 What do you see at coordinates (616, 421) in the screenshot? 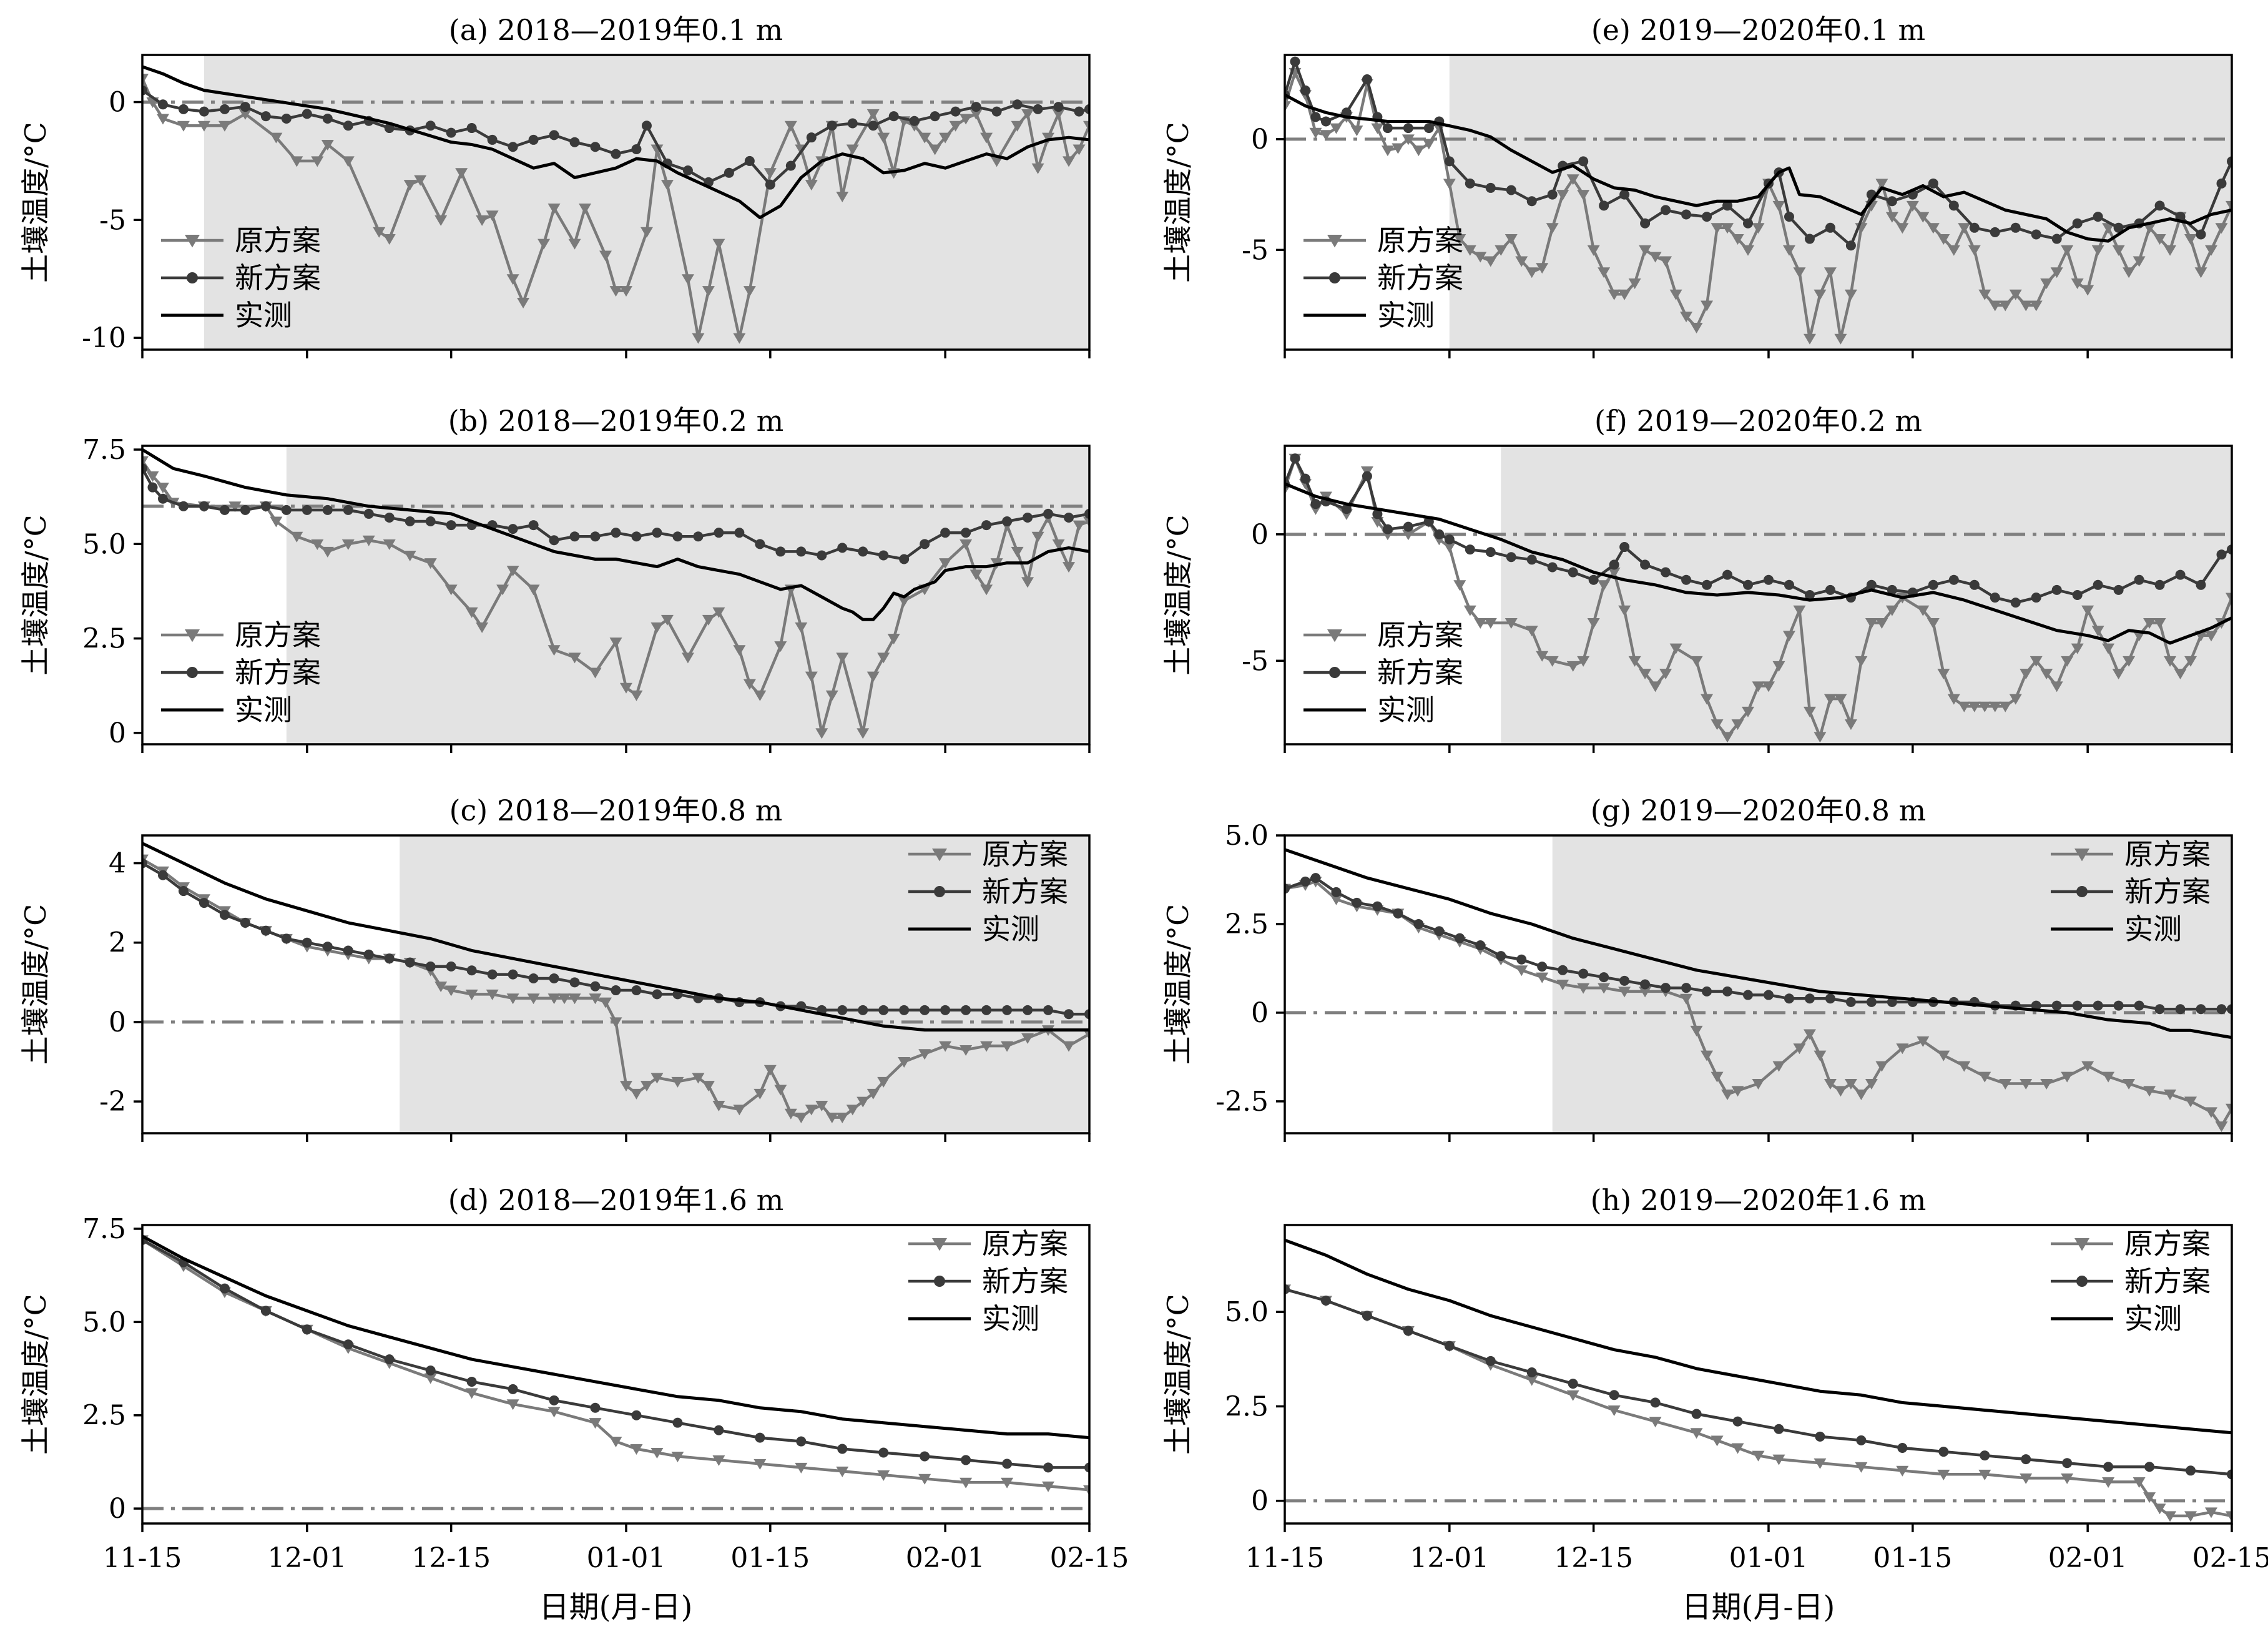
I see `panel-title: (b) 2018—2019年0.2 m` at bounding box center [616, 421].